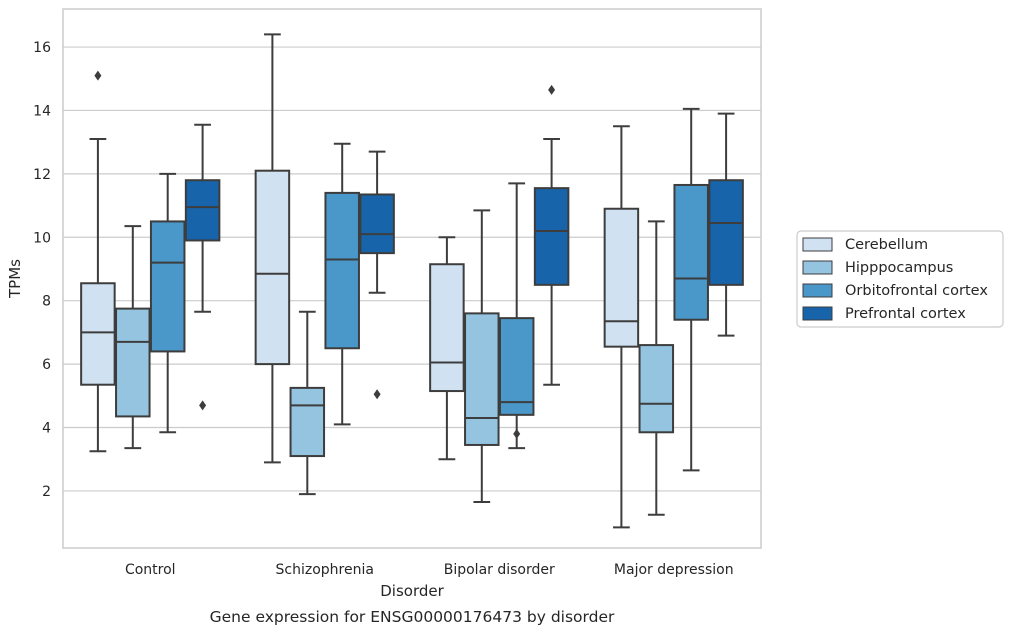 The height and width of the screenshot is (634, 1013). I want to click on legend-label: Cerebellum, so click(886, 245).